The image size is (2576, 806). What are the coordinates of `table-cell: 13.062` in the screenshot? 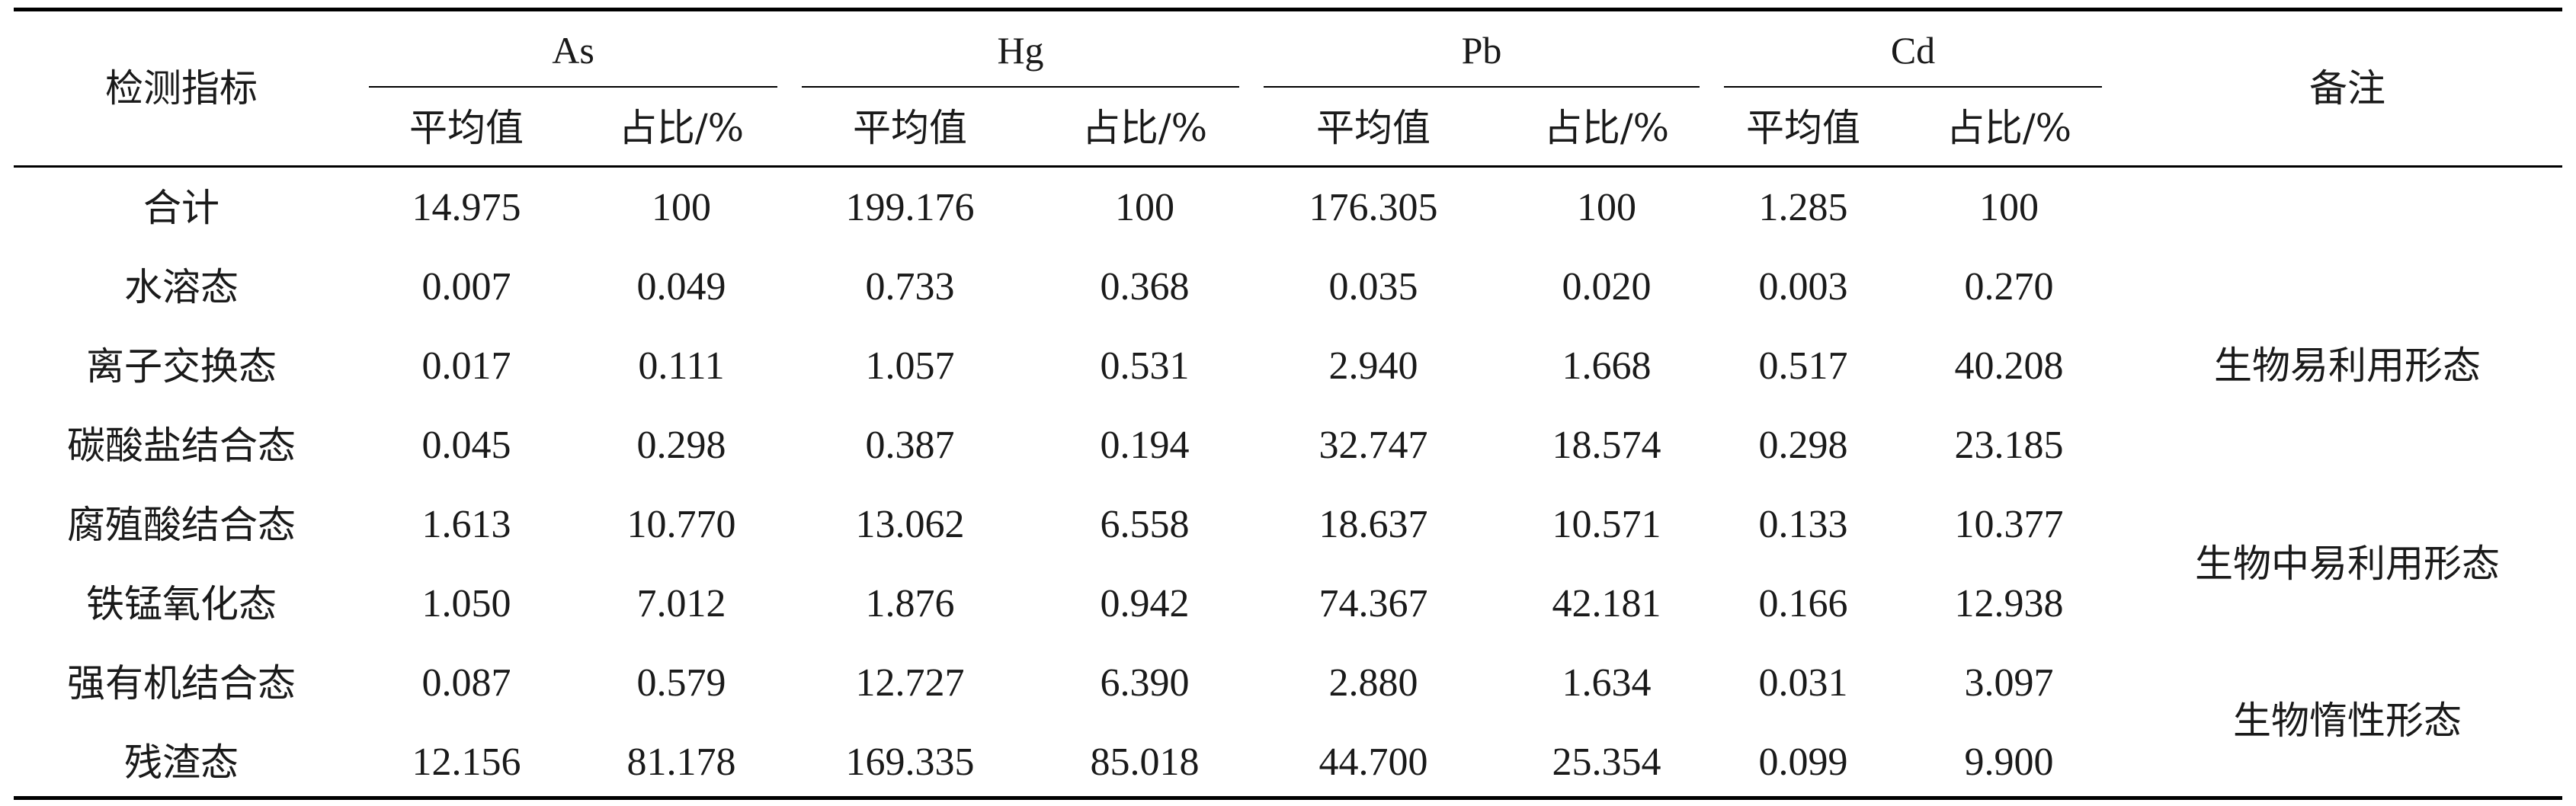 It's located at (910, 524).